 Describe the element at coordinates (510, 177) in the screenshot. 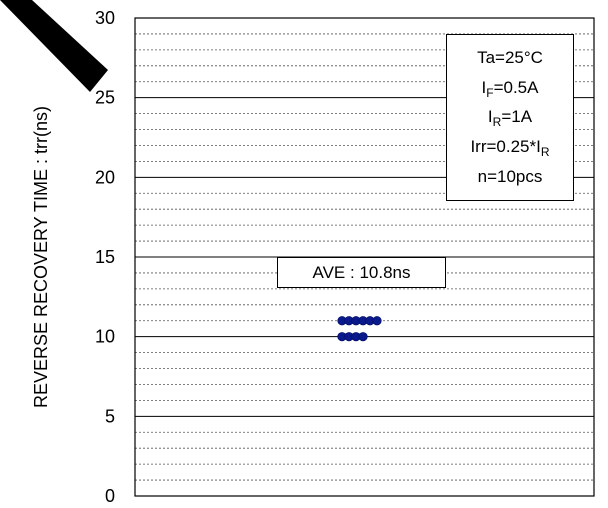

I see `condition-n: n=10pcs` at that location.